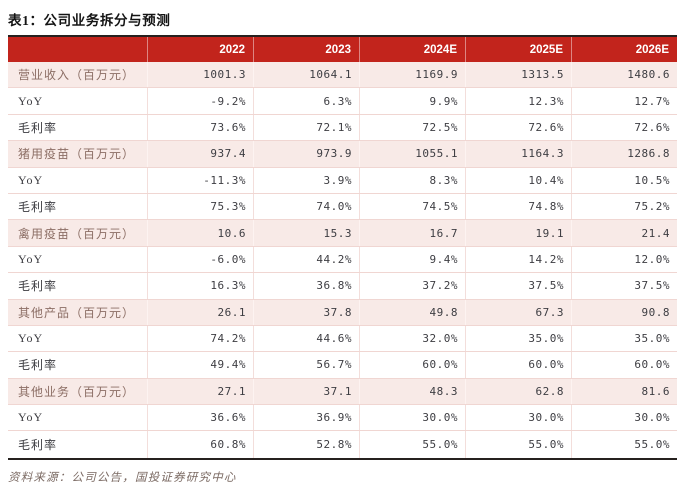 Image resolution: width=694 pixels, height=501 pixels. Describe the element at coordinates (412, 391) in the screenshot. I see `cell-value: 48.3` at that location.